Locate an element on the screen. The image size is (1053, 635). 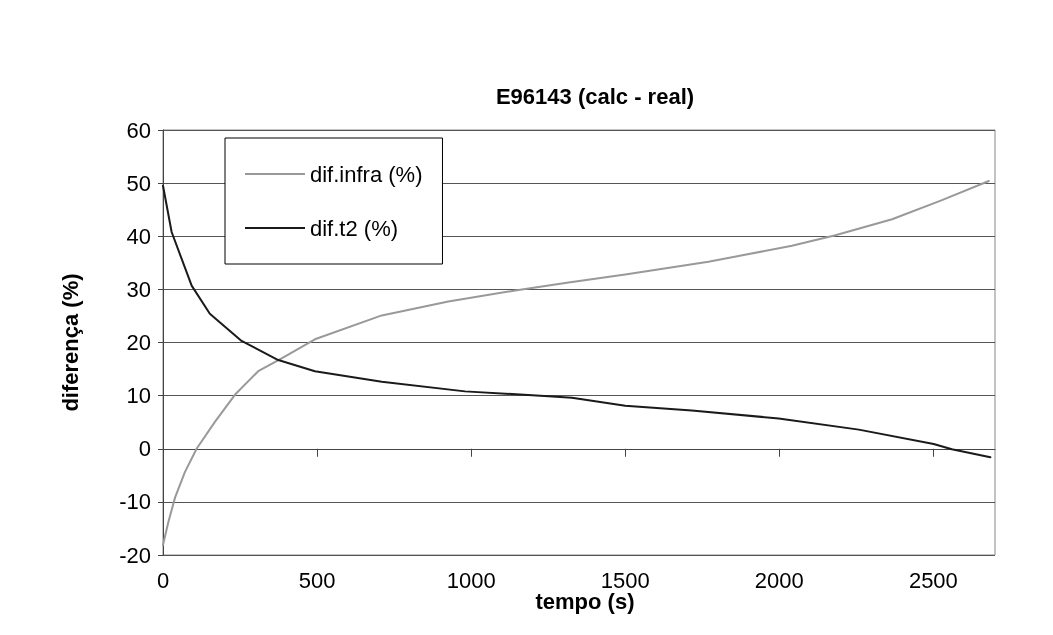
y-tick-label: -20 is located at coordinates (135, 555).